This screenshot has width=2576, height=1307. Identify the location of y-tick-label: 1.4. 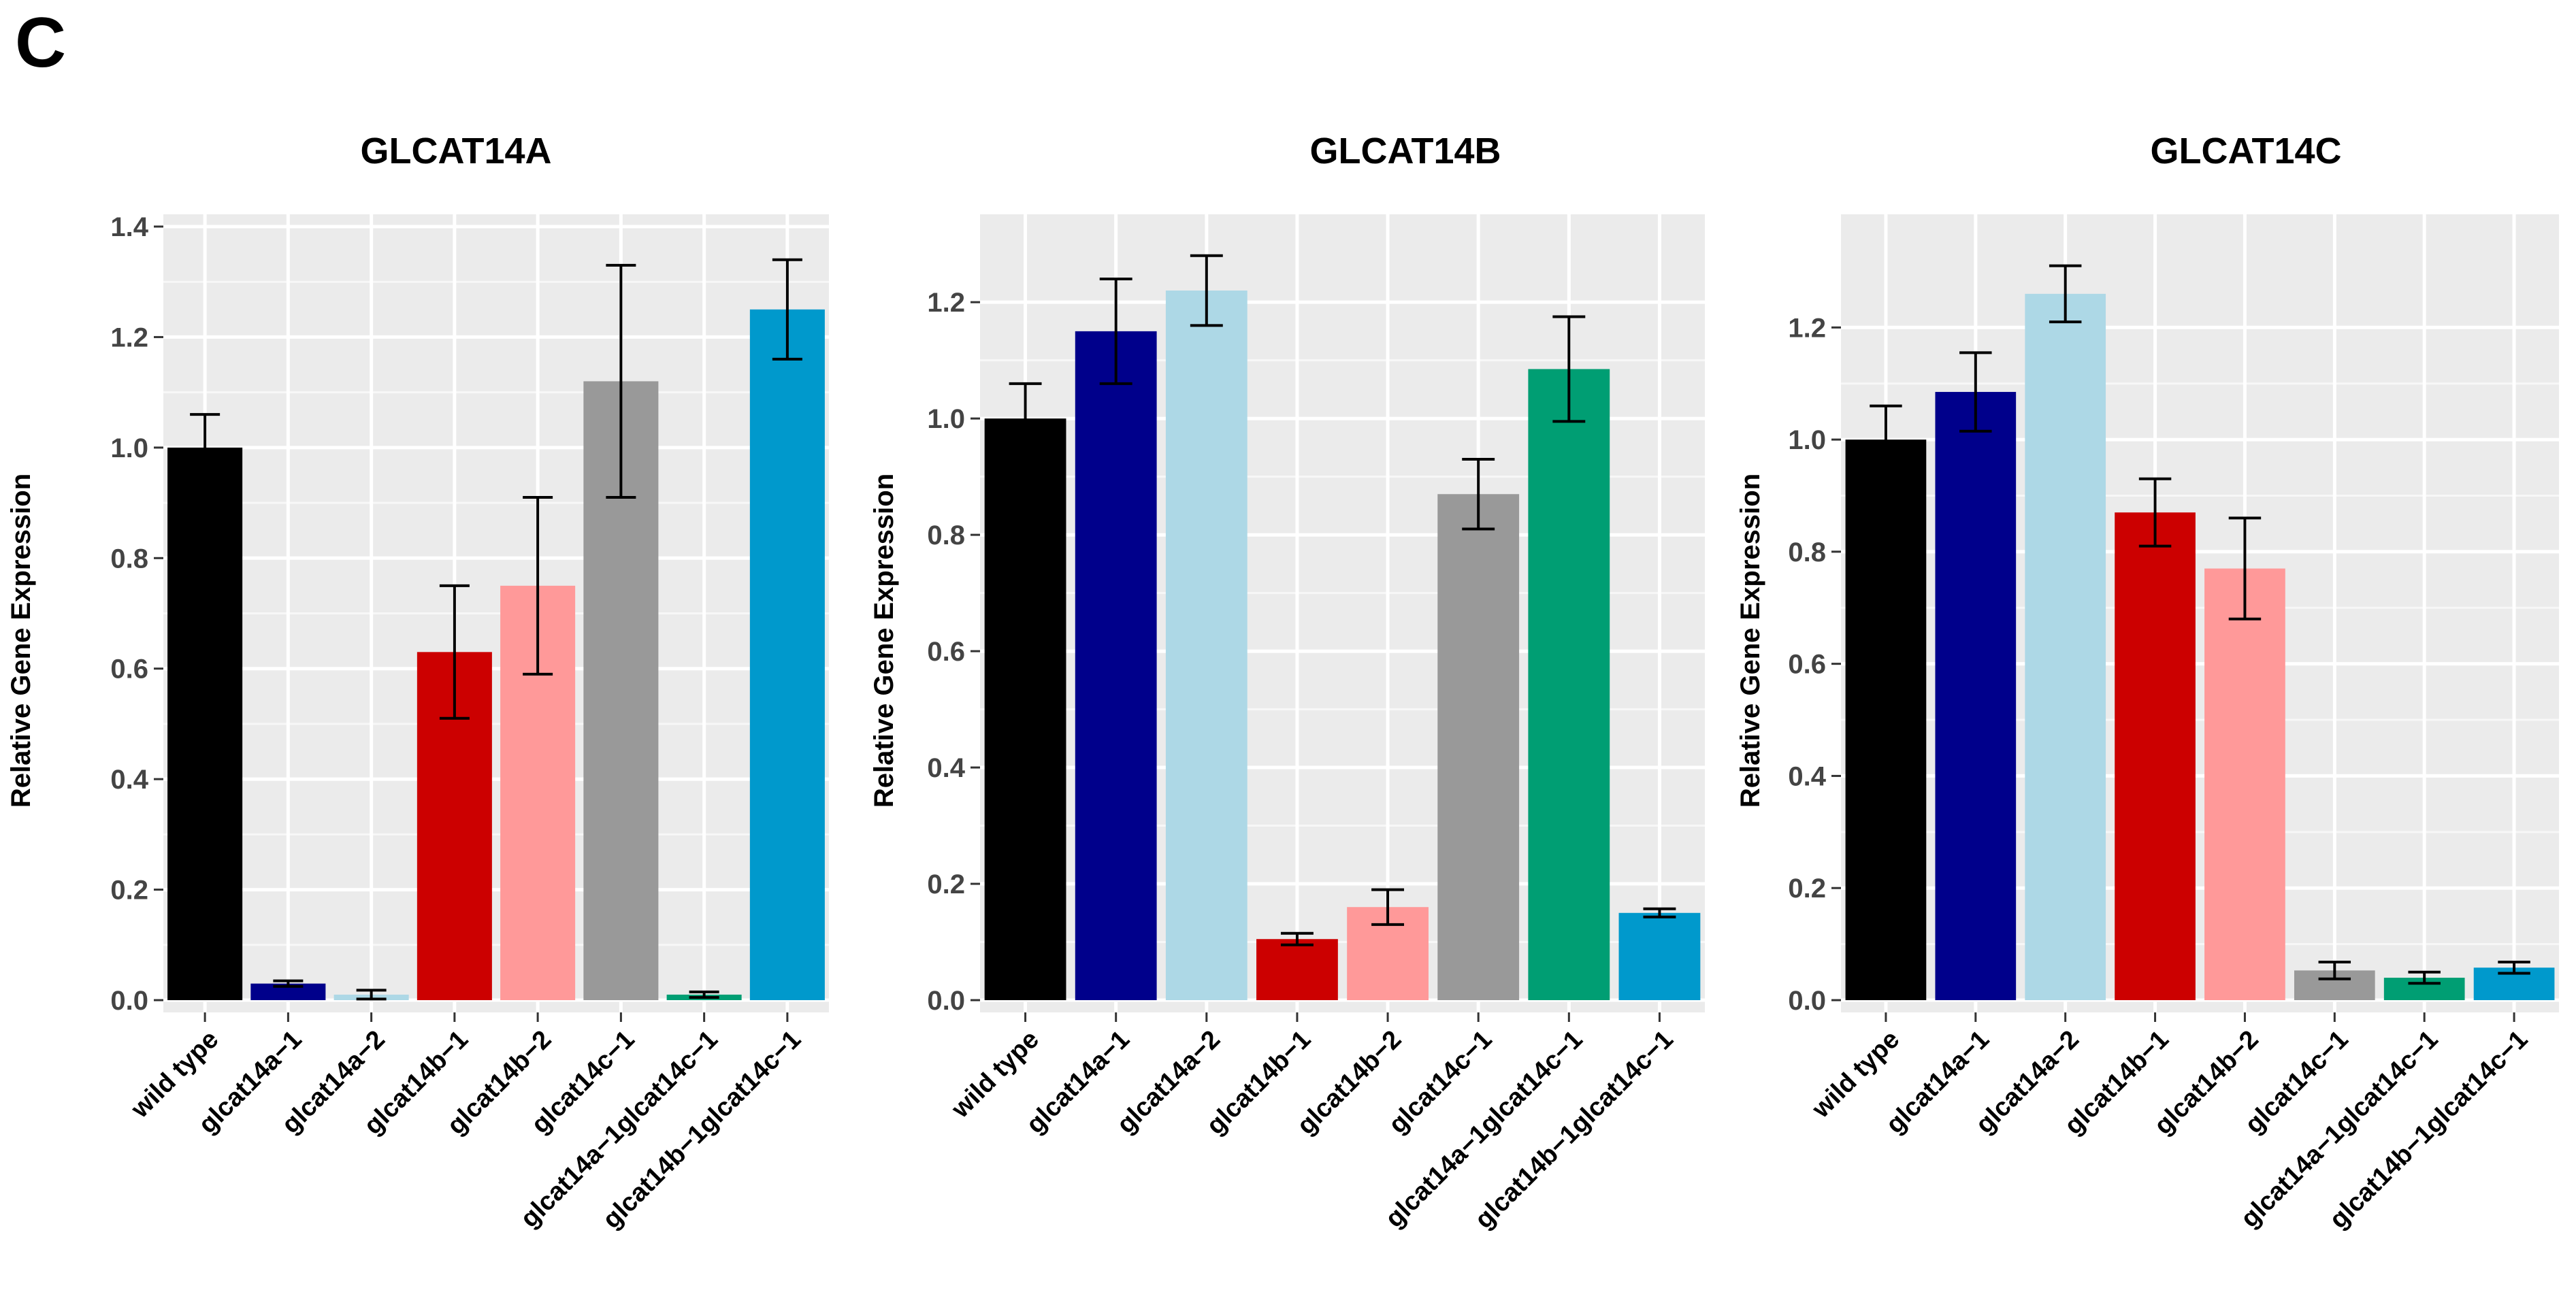
(129, 227).